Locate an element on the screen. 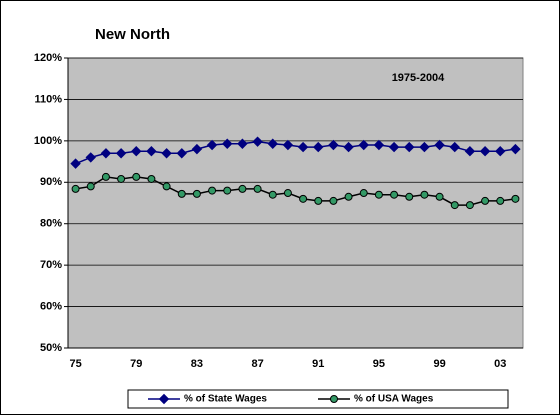 This screenshot has height=420, width=560. y-tick-label: 90% is located at coordinates (51, 182).